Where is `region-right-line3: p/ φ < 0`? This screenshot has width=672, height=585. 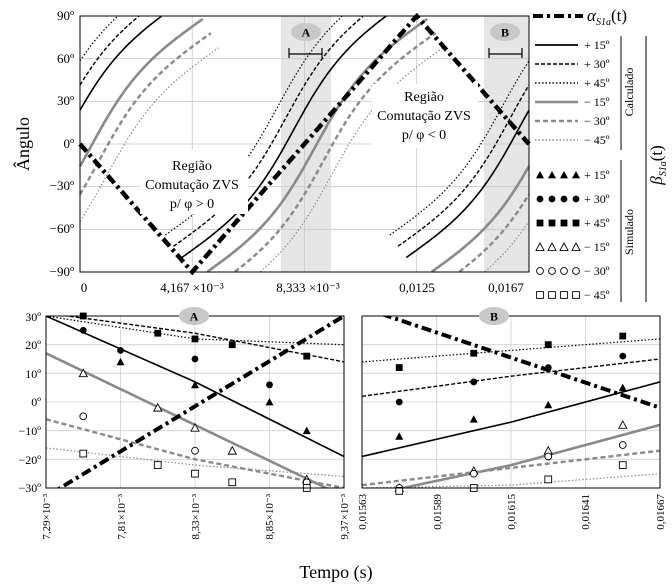
region-right-line3: p/ φ < 0 is located at coordinates (424, 135).